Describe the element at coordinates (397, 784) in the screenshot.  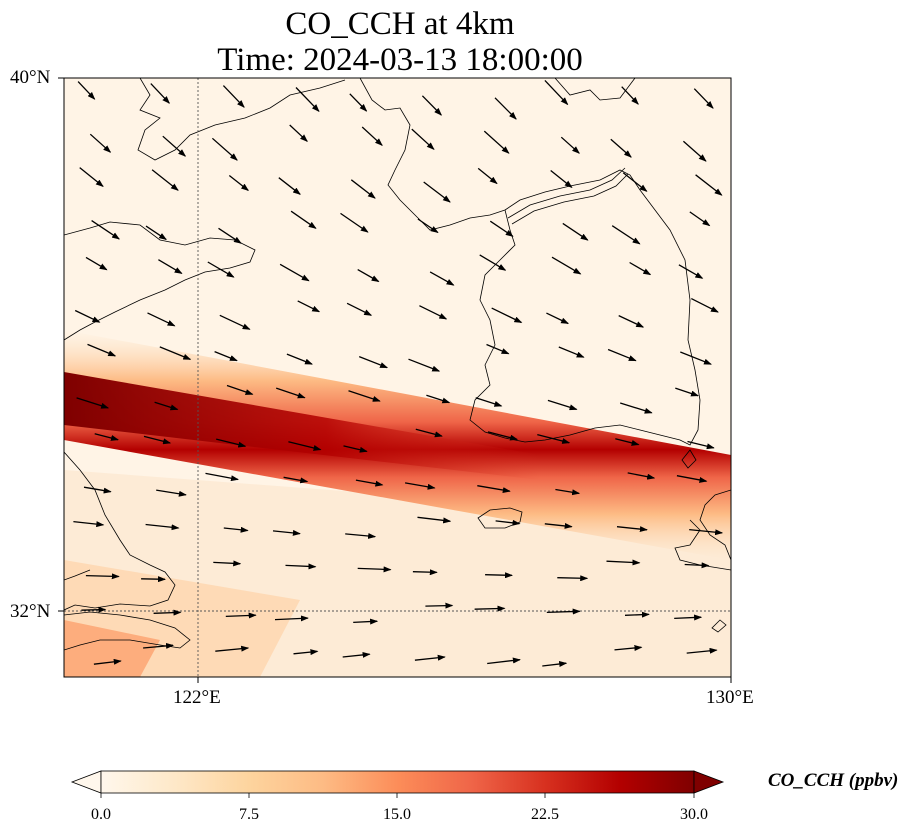
I see `colorbar` at that location.